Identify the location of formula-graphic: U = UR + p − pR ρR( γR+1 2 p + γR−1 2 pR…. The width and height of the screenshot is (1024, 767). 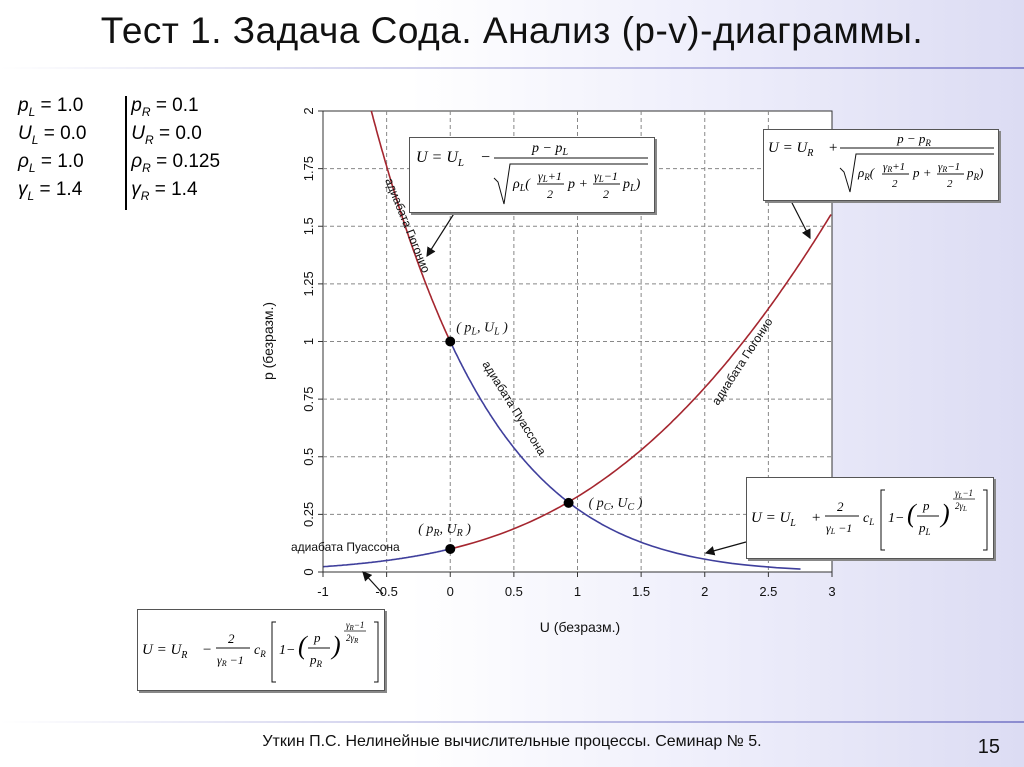
(881, 162).